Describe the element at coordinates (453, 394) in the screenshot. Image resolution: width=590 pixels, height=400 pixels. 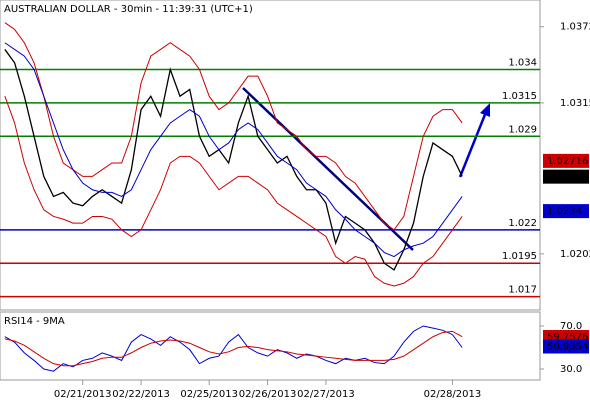
I see `x-tick-label: 02/28/2013` at that location.